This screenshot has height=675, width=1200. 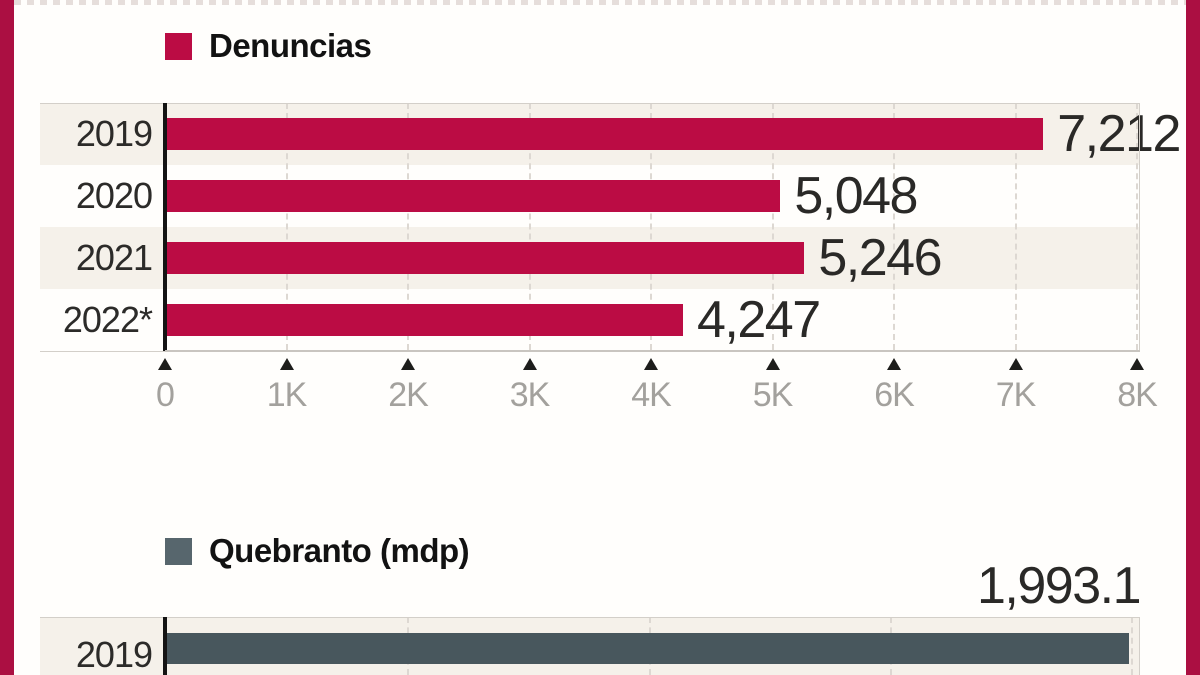 I want to click on category-label: 2021, so click(x=114, y=257).